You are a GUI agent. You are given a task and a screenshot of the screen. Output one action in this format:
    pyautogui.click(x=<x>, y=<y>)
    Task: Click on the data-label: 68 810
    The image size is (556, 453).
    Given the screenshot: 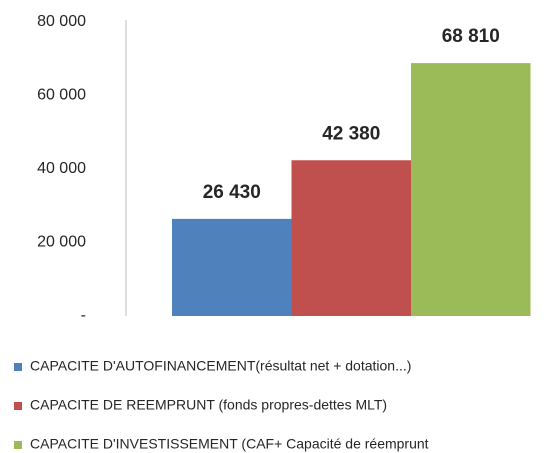 What is the action you would take?
    pyautogui.click(x=471, y=36)
    